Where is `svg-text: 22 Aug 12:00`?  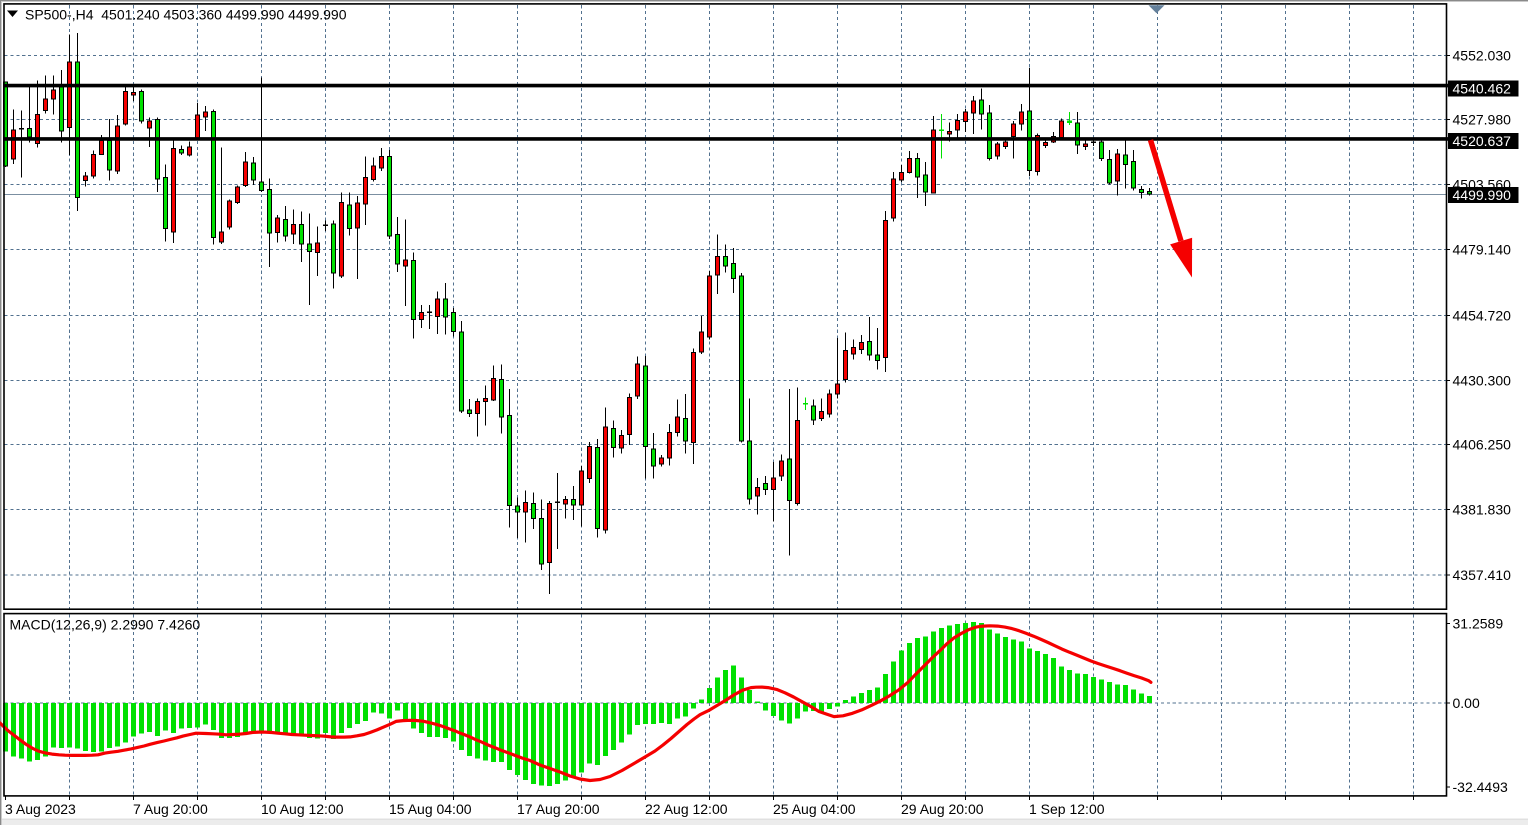 svg-text: 22 Aug 12:00 is located at coordinates (686, 809).